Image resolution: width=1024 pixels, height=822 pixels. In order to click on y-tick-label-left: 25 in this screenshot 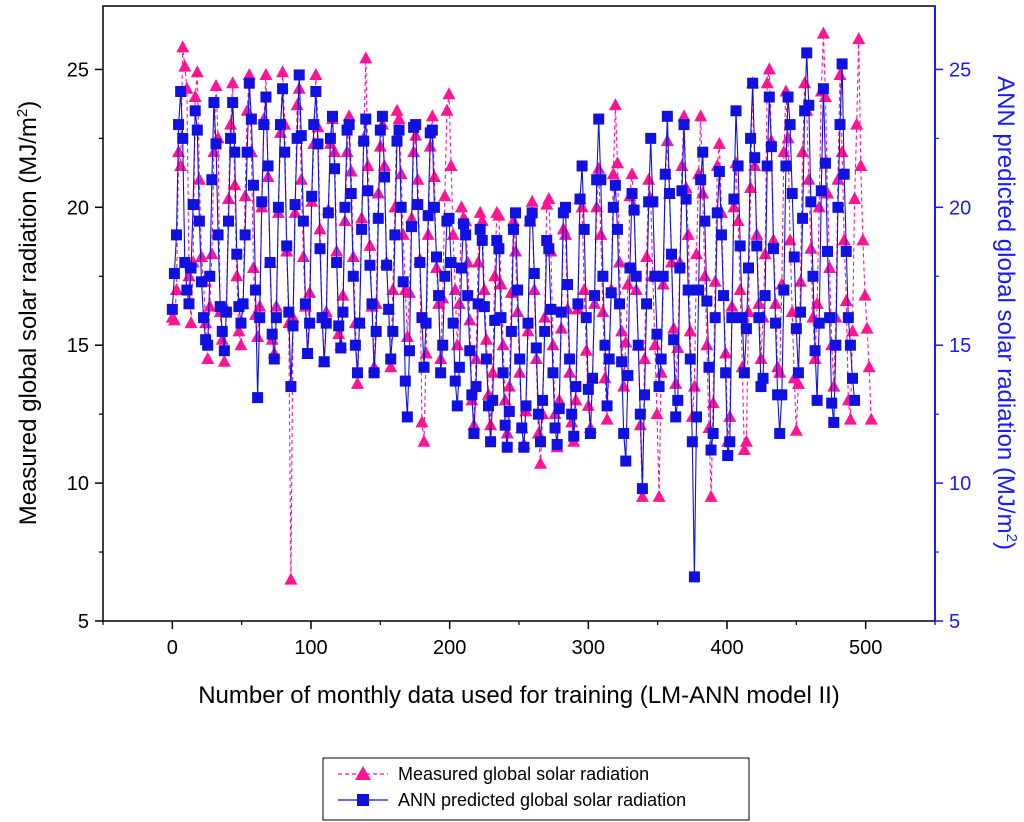, I will do `click(78, 70)`.